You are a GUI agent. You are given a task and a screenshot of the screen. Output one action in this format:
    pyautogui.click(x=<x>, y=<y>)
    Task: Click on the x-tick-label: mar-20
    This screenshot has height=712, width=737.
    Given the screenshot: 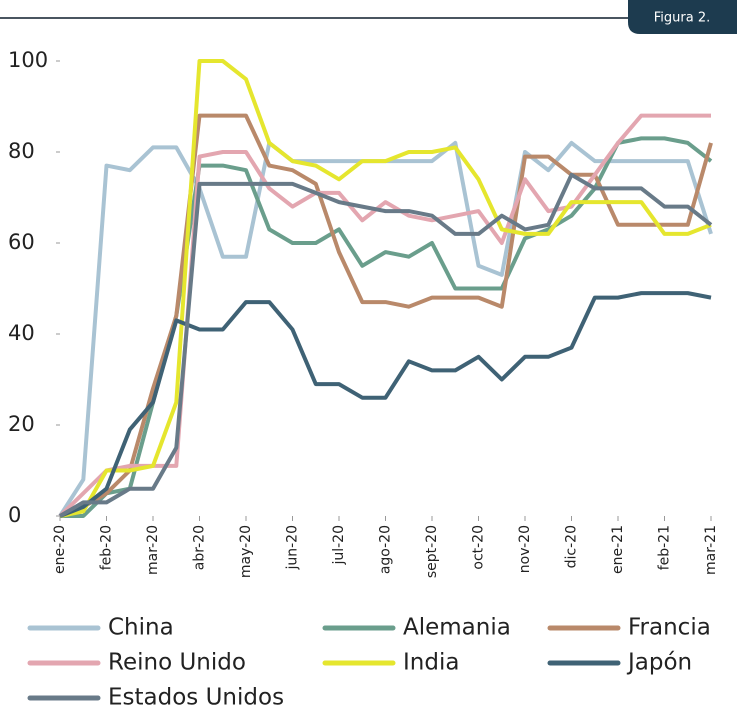 What is the action you would take?
    pyautogui.click(x=153, y=550)
    